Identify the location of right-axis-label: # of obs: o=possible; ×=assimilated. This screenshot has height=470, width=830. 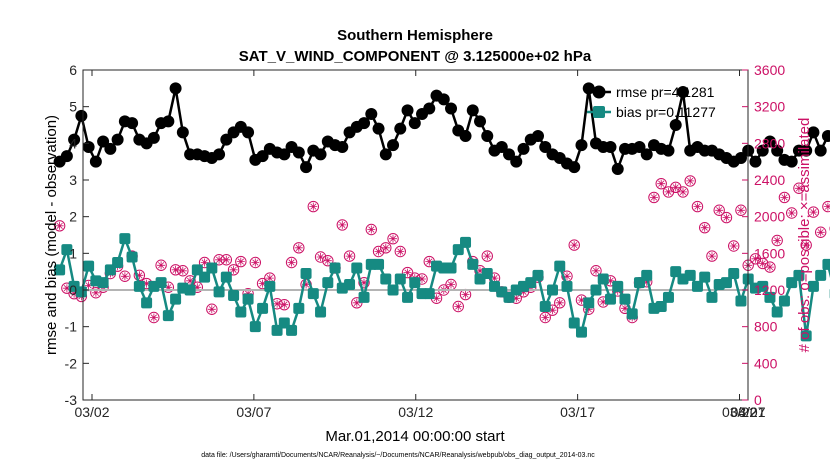
(804, 235).